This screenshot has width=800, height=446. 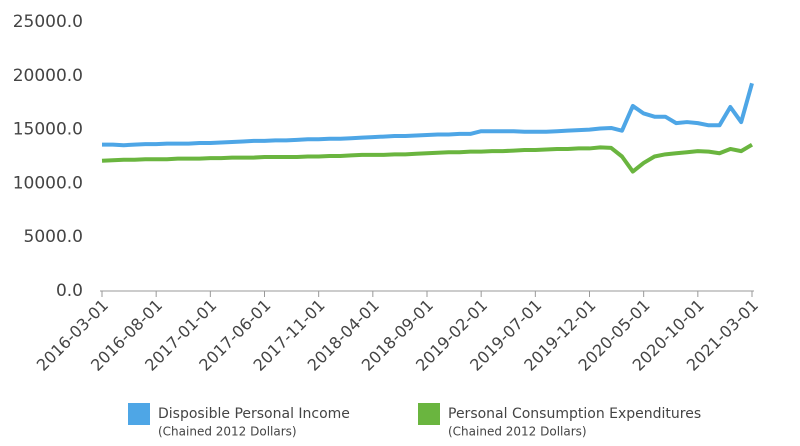 I want to click on y-tick-label: 0.0, so click(x=69, y=291).